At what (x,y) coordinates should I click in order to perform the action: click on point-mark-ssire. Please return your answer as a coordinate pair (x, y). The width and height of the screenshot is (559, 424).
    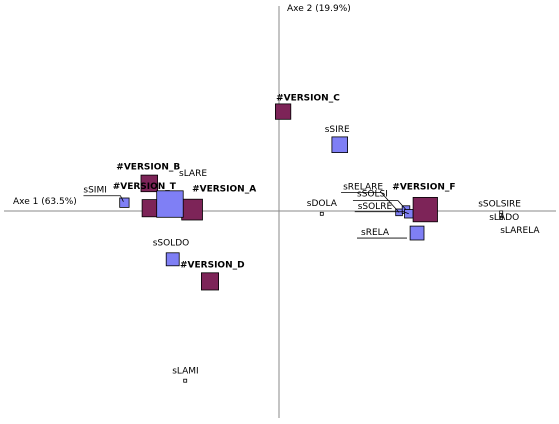
    Looking at the image, I should click on (339, 144).